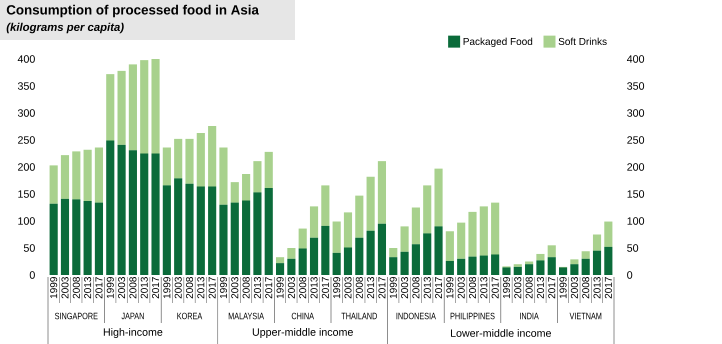  Describe the element at coordinates (26, 167) in the screenshot. I see `y-tick-label: 200` at that location.